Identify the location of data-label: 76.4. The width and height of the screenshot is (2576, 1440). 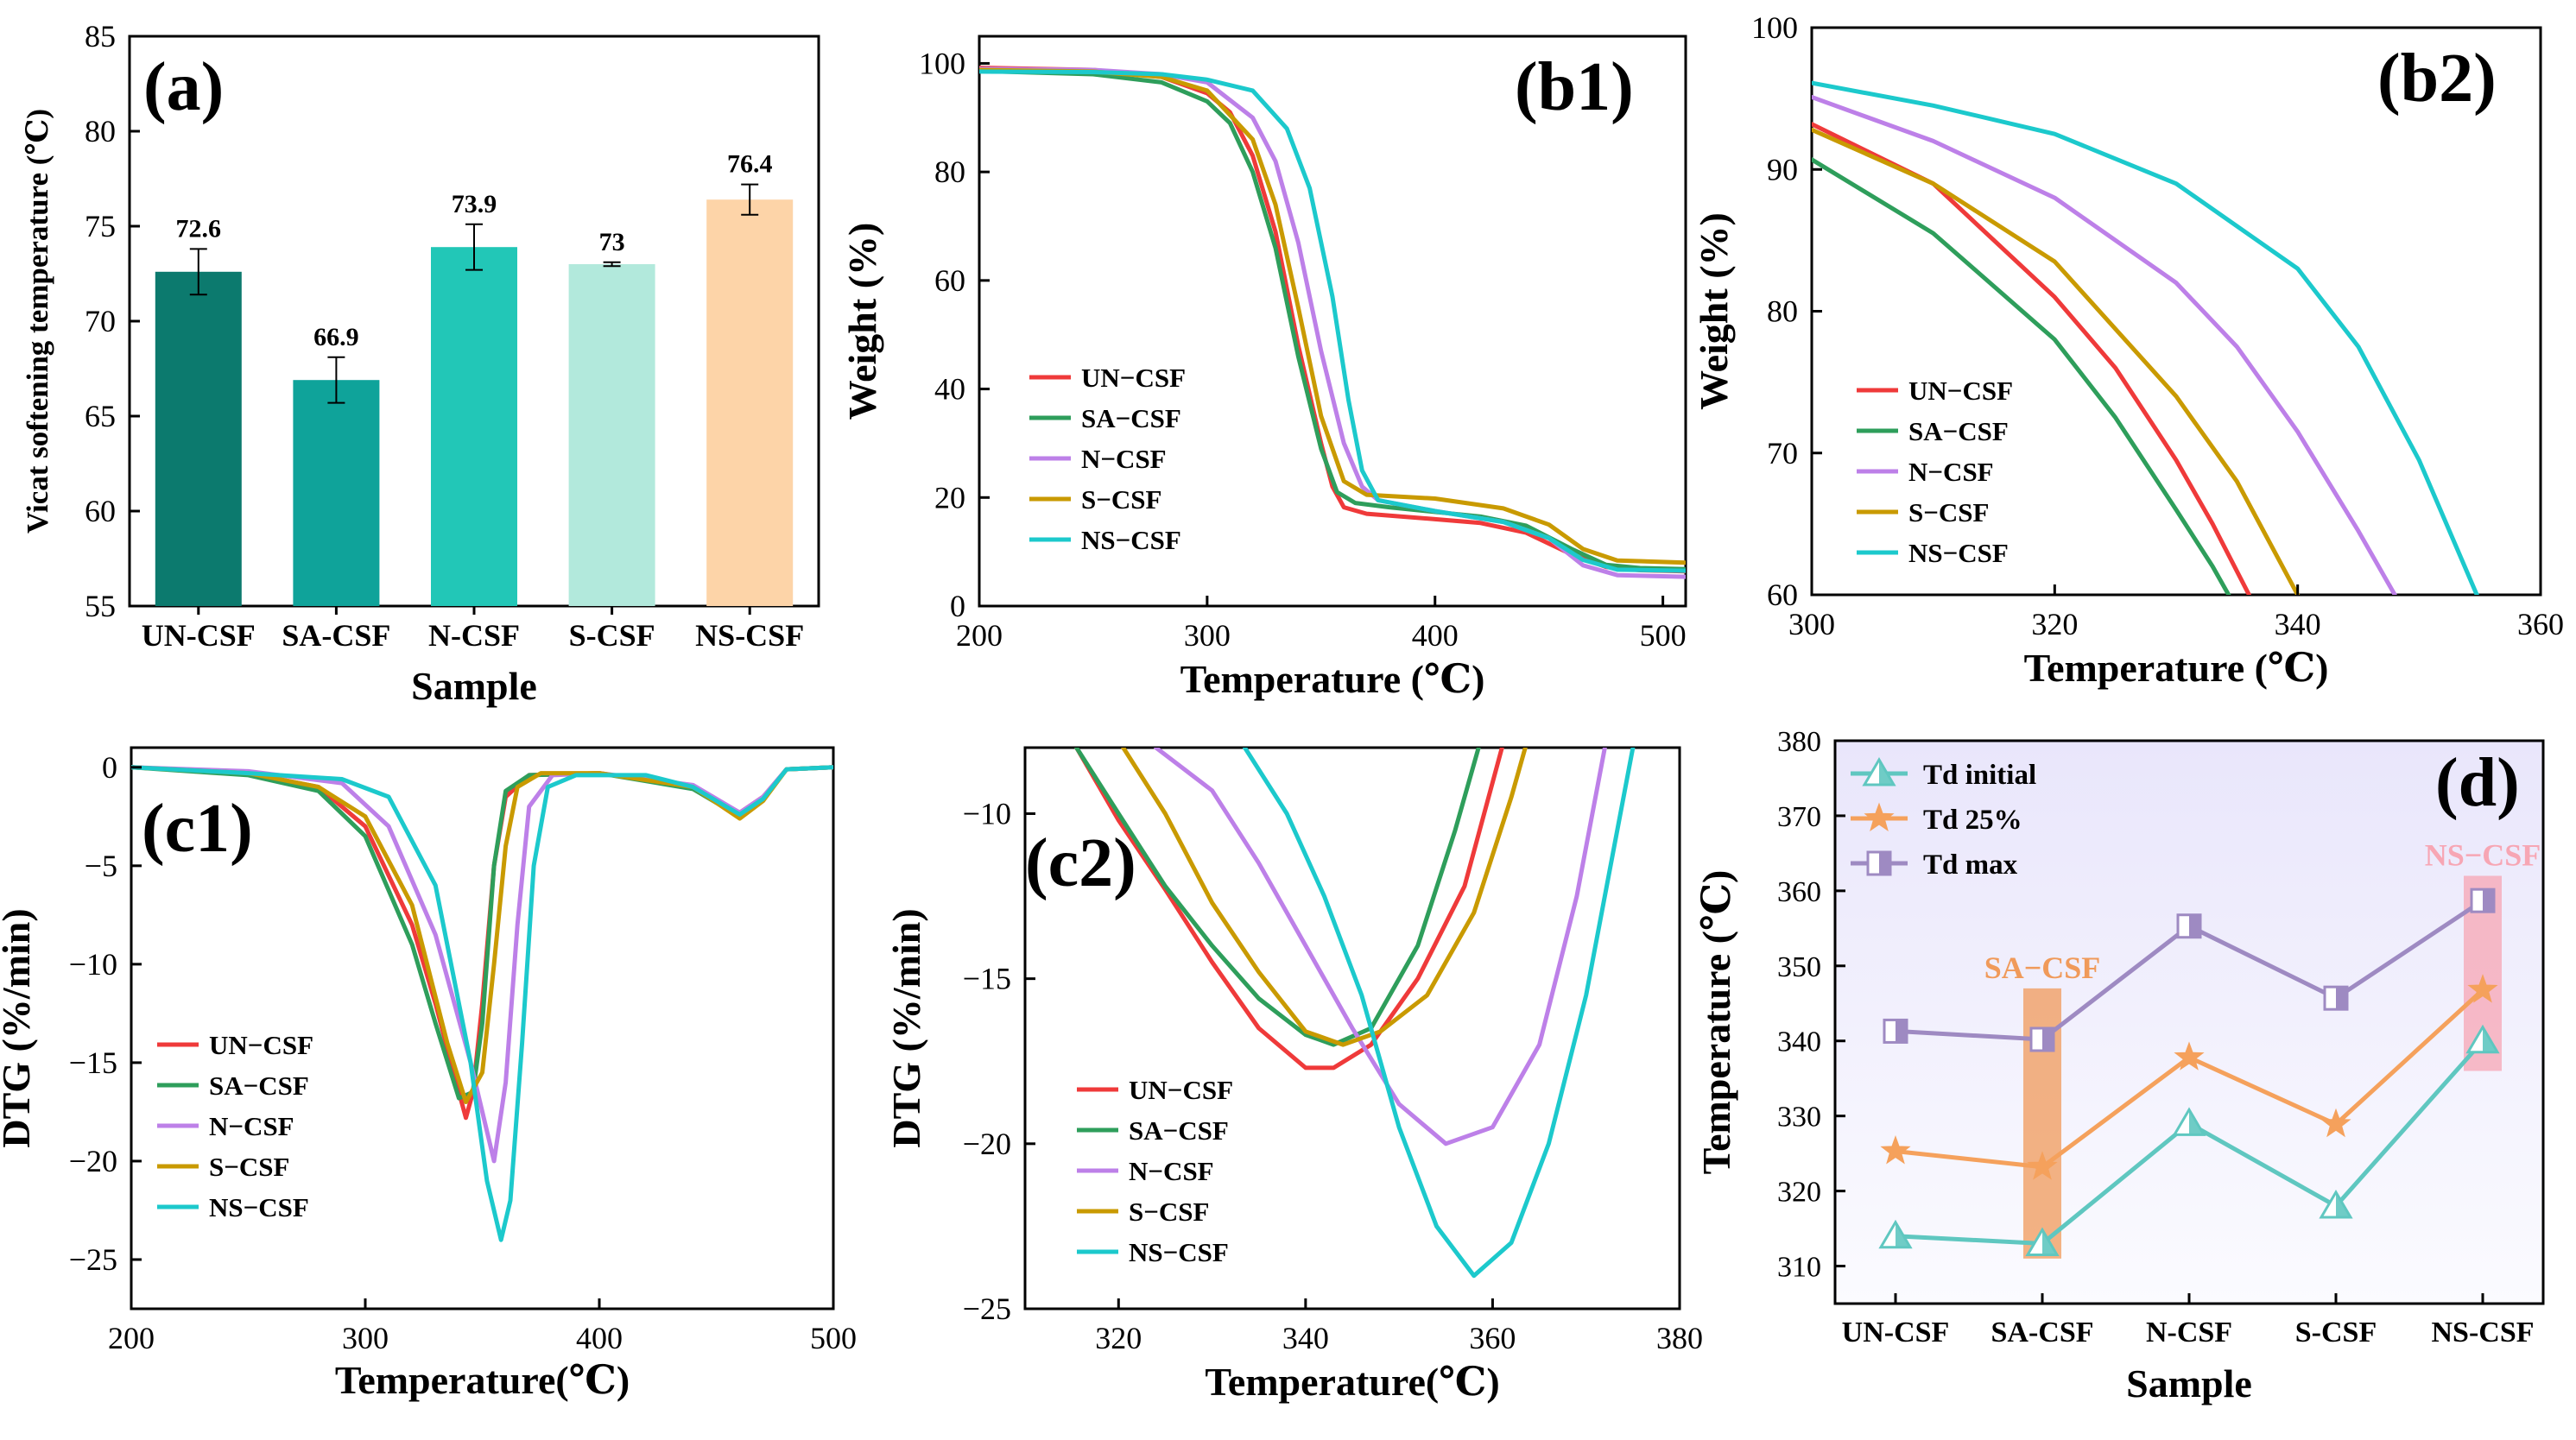
(750, 164).